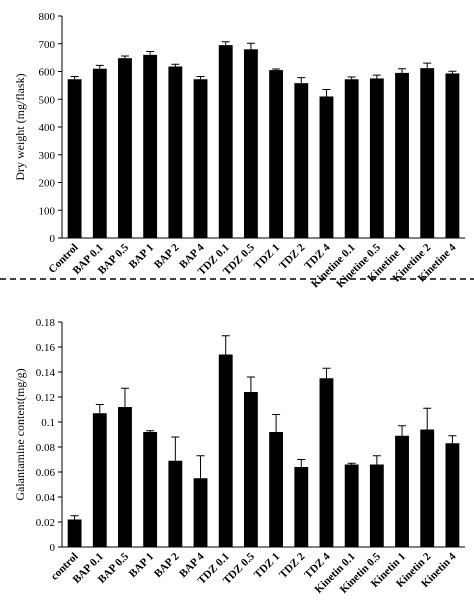 The image size is (474, 613). I want to click on y-tick-label: 700, so click(47, 45).